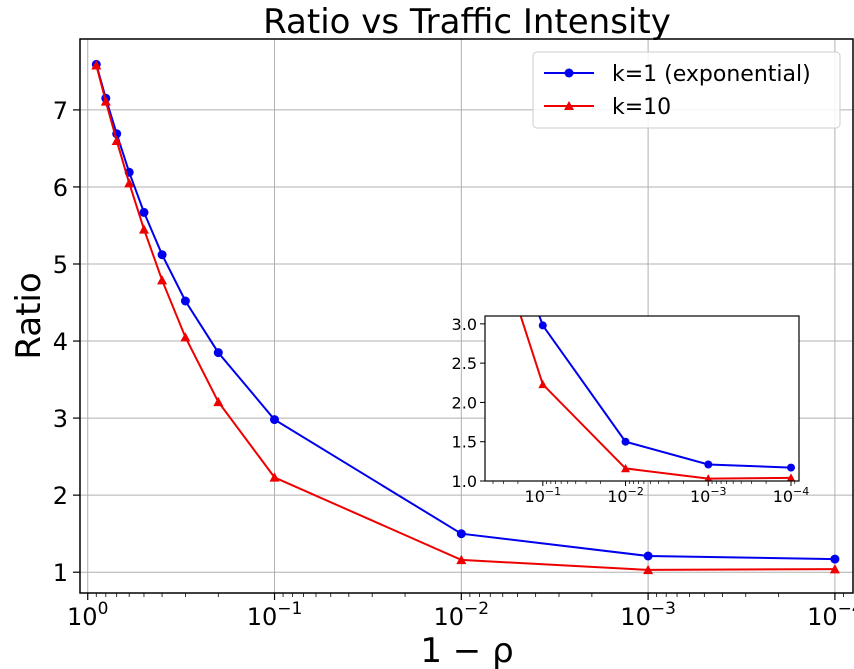 The width and height of the screenshot is (854, 669). Describe the element at coordinates (462, 615) in the screenshot. I see `x-tick-label-2: 10⁻²` at that location.